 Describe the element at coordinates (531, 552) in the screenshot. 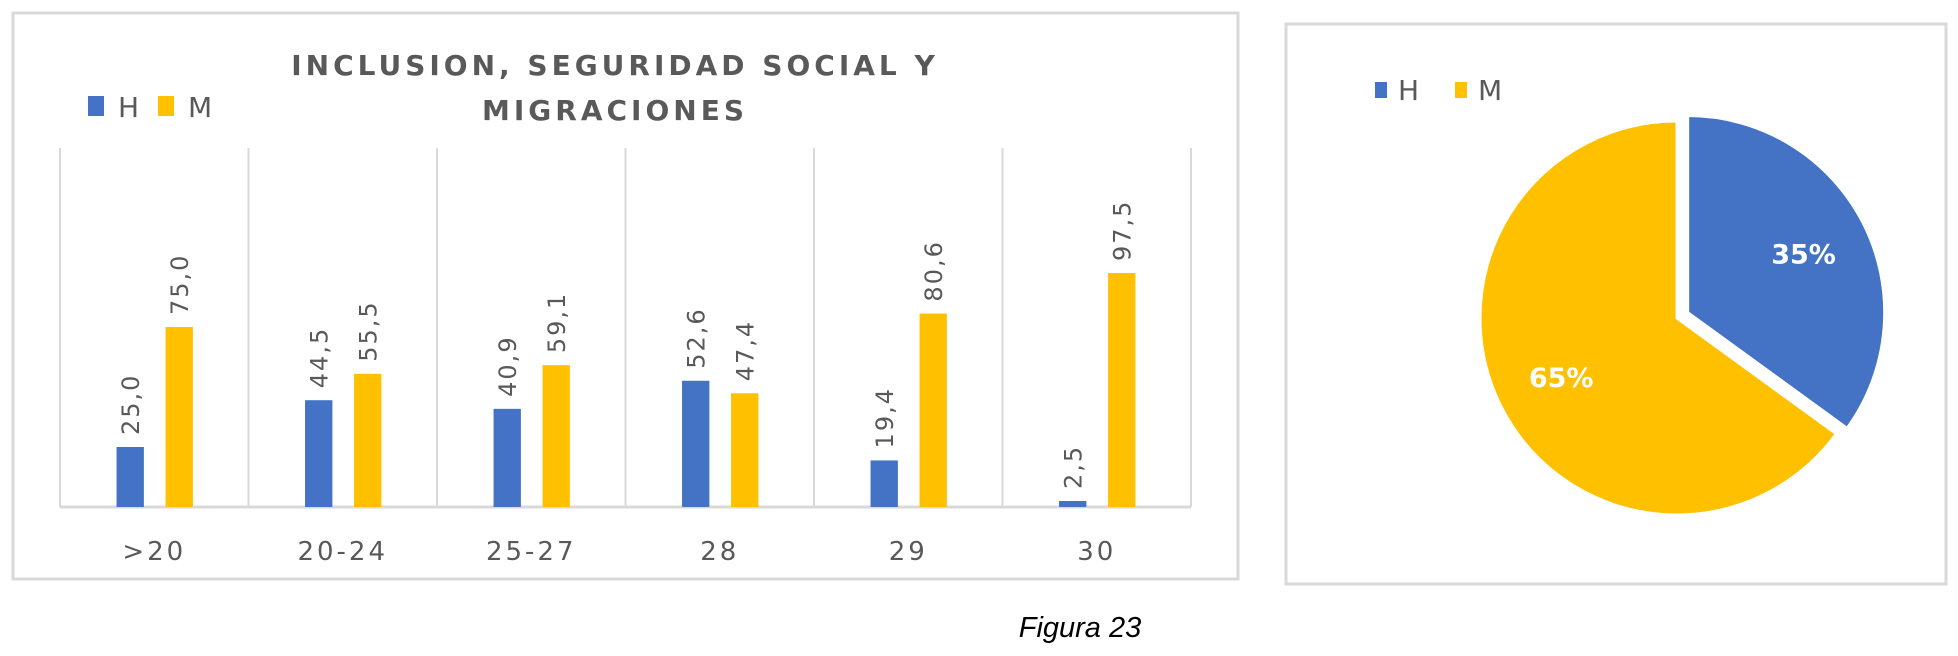

I see `category-label: 25-27` at that location.